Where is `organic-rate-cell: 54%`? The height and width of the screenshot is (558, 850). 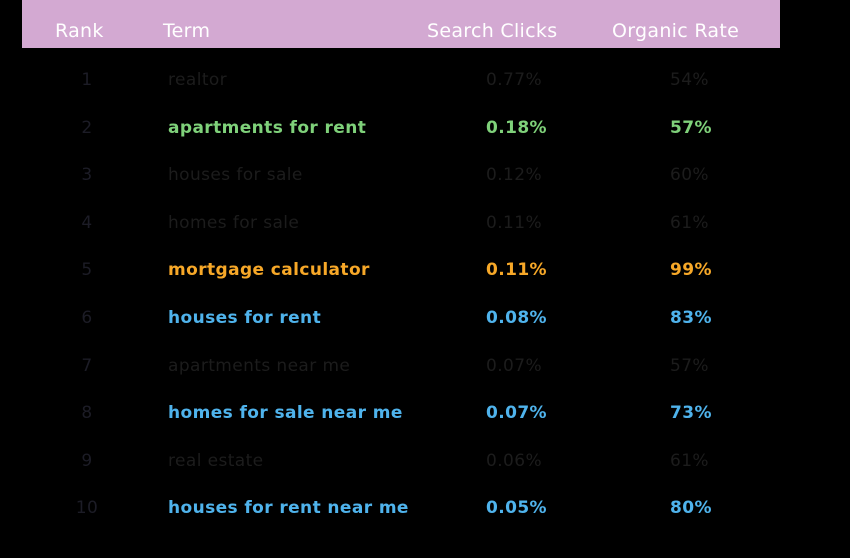 organic-rate-cell: 54% is located at coordinates (689, 80).